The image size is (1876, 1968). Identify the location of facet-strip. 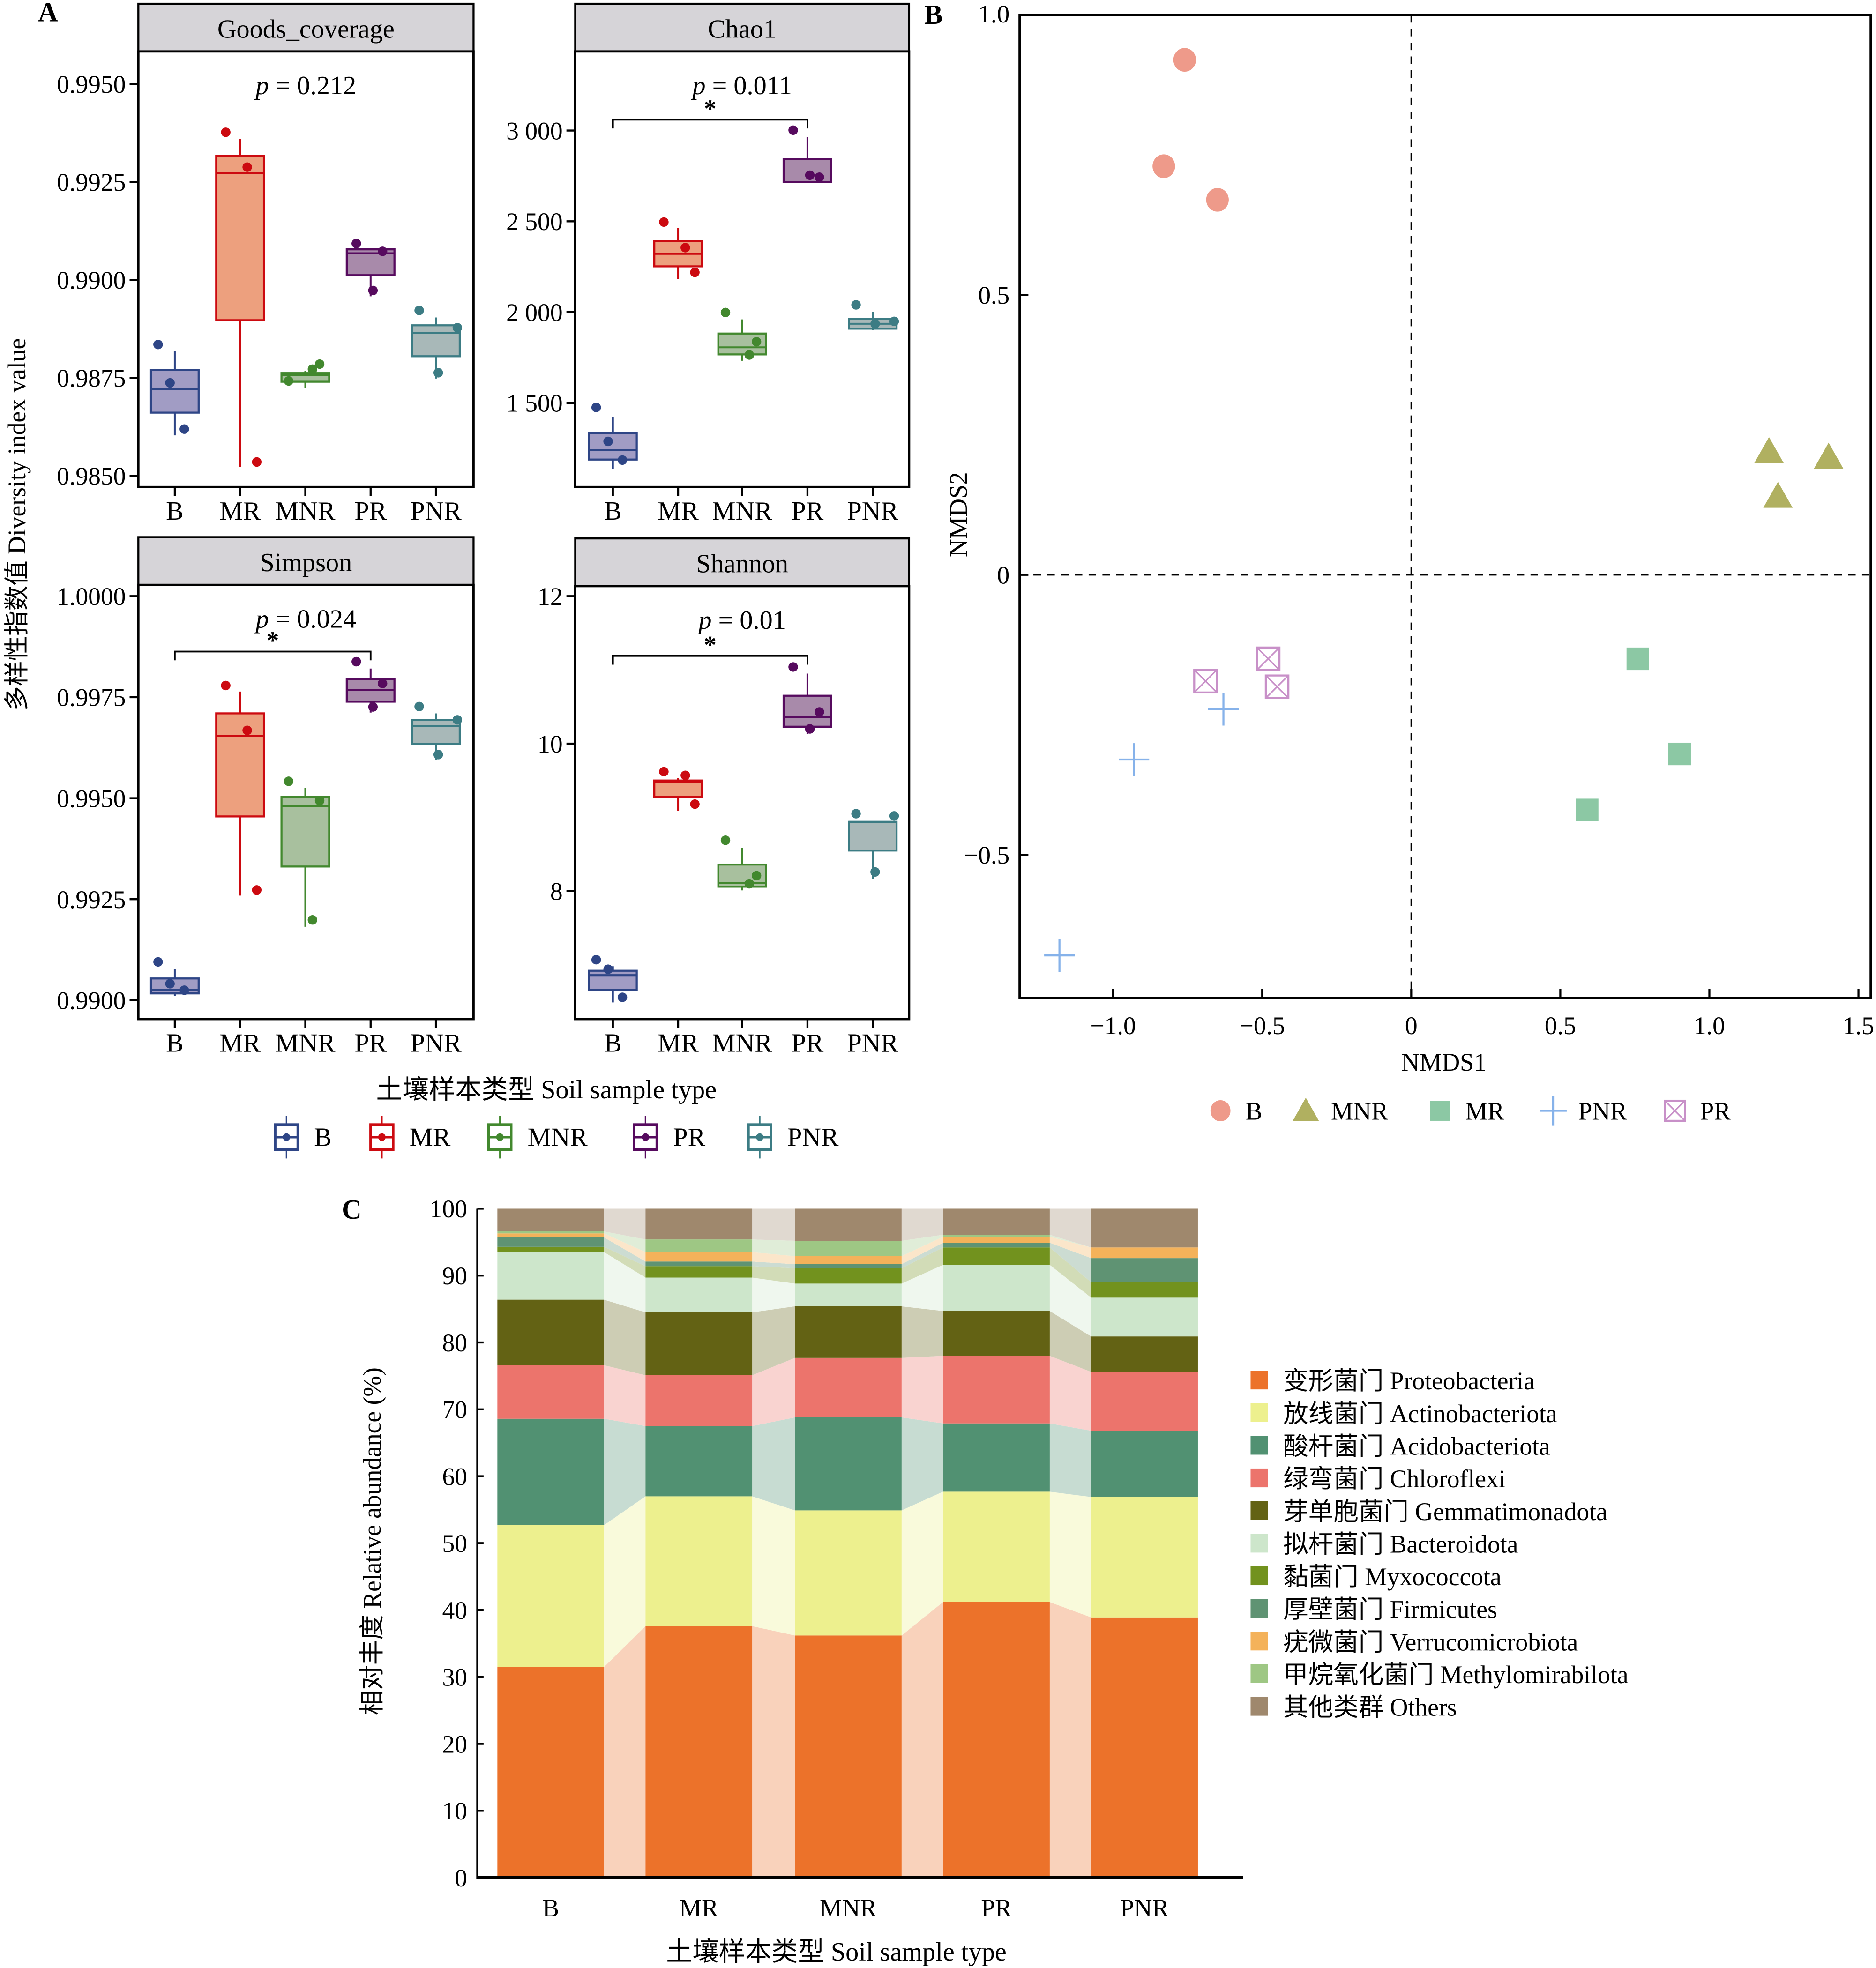
(306, 27).